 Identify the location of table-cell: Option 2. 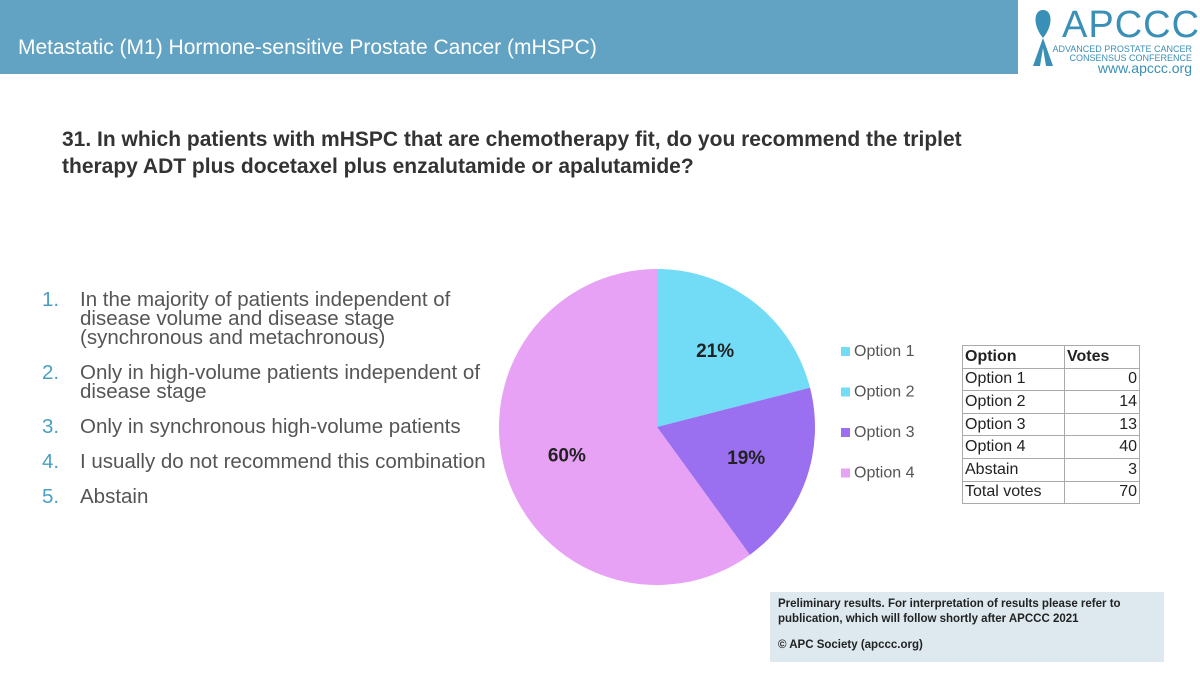
(1013, 402).